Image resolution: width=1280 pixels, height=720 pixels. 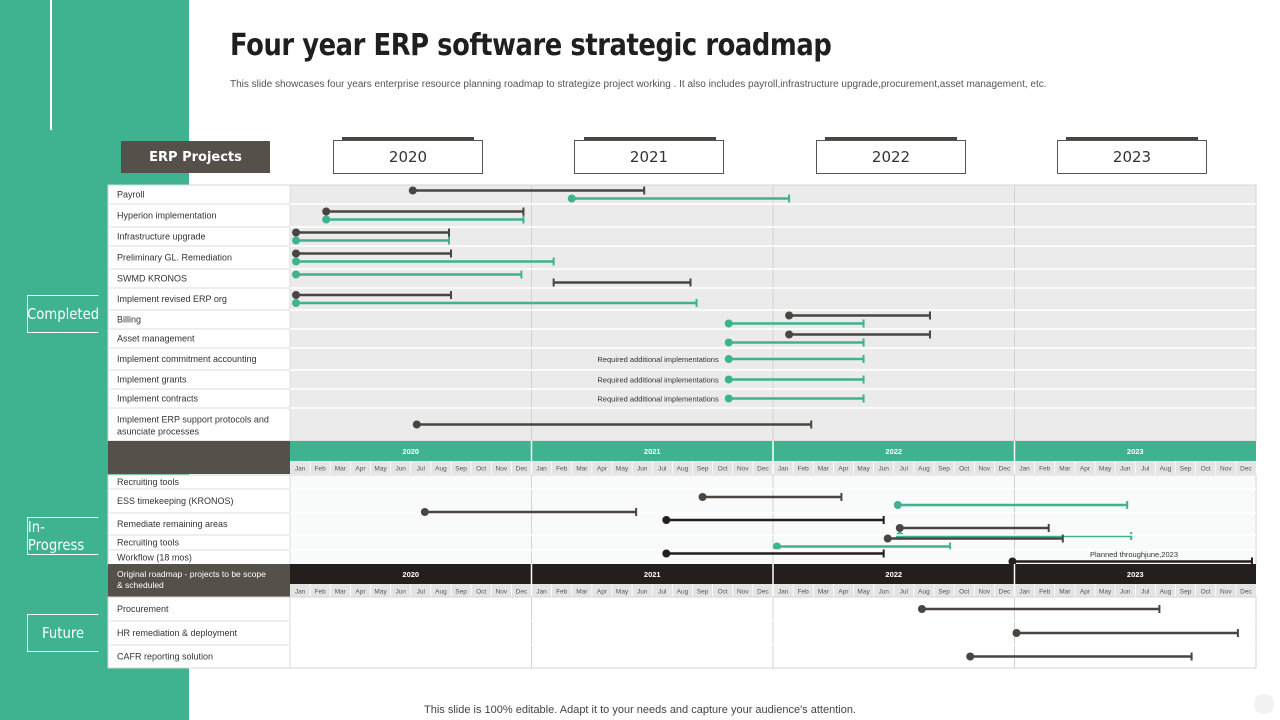 What do you see at coordinates (152, 380) in the screenshot?
I see `row-label: Implement grants` at bounding box center [152, 380].